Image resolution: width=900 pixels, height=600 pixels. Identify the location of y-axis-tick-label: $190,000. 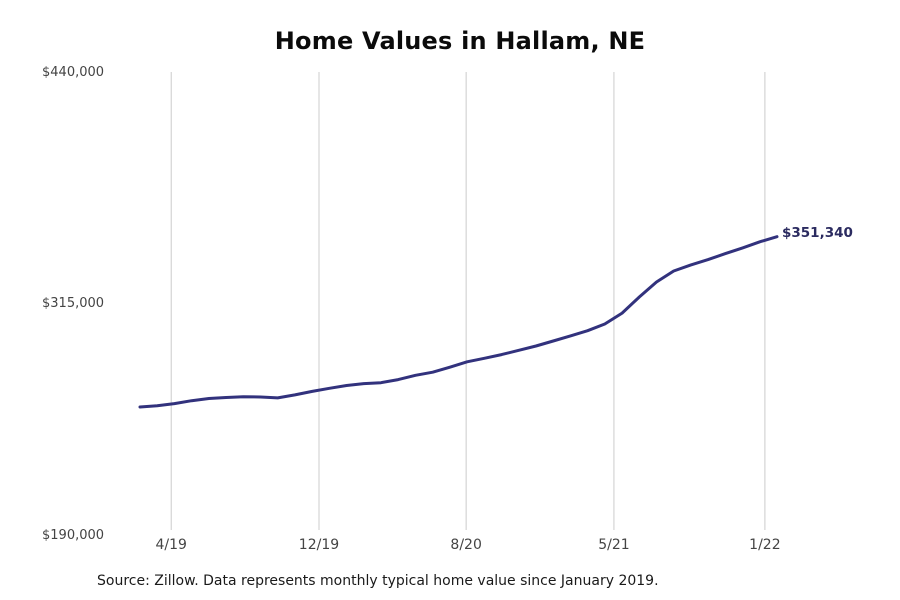
(73, 535).